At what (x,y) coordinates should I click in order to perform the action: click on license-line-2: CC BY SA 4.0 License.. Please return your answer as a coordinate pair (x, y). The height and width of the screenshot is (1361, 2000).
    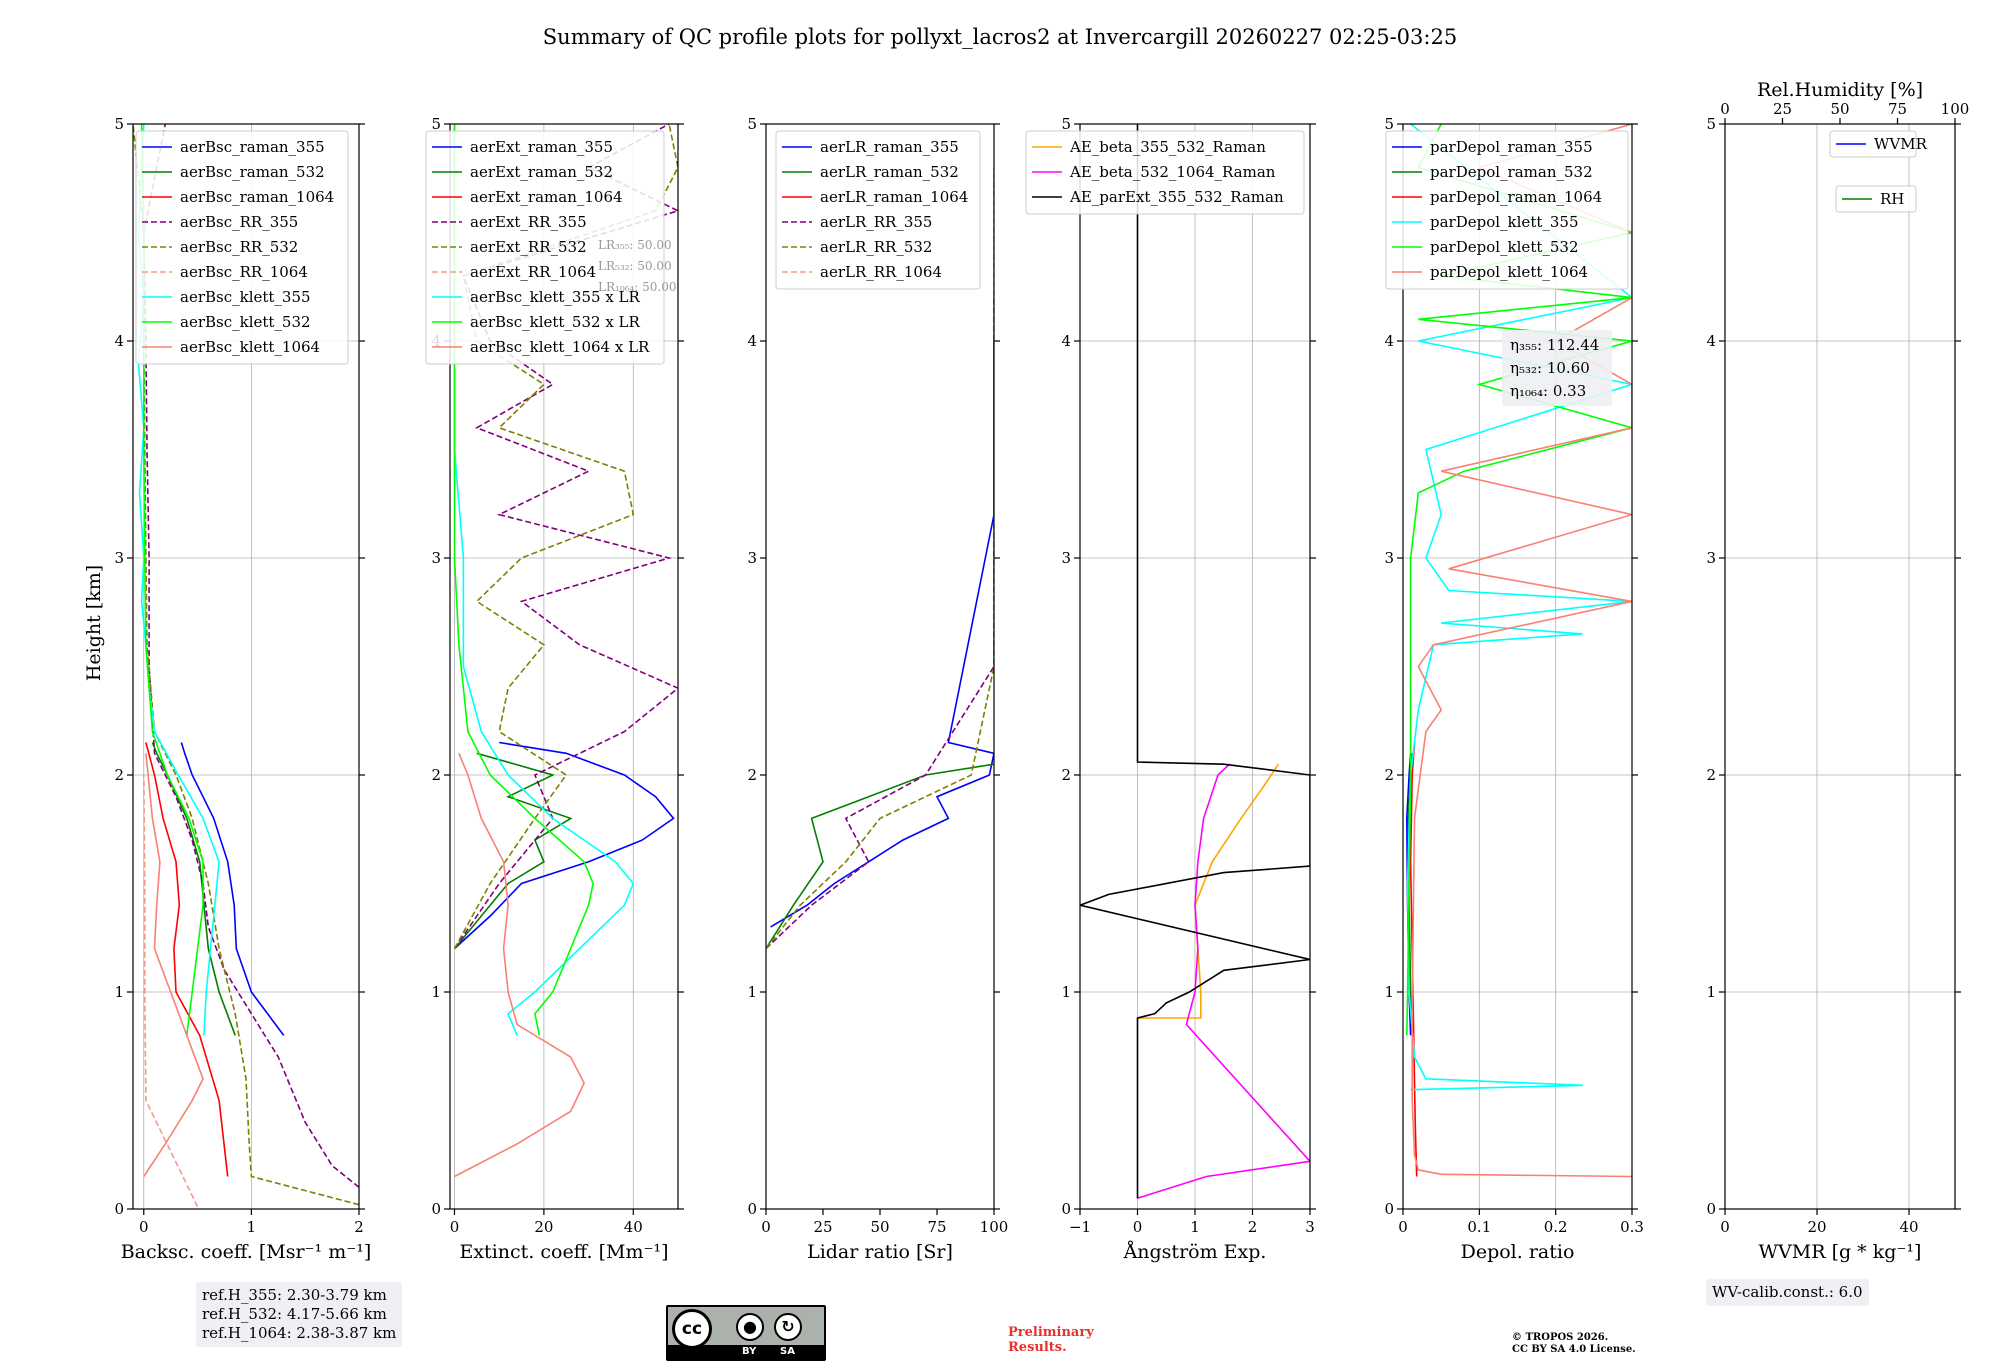
    Looking at the image, I should click on (1574, 1349).